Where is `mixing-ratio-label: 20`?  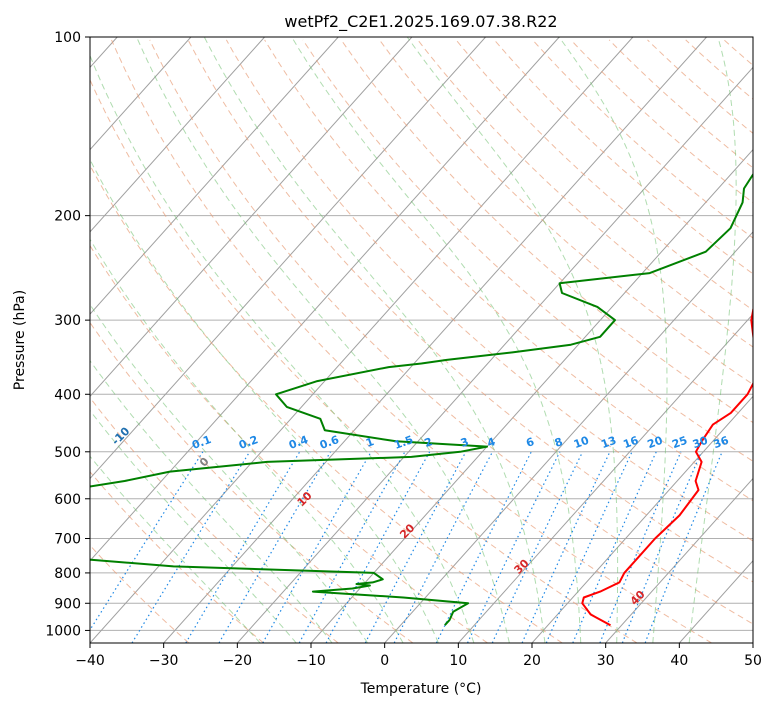 mixing-ratio-label: 20 is located at coordinates (655, 443).